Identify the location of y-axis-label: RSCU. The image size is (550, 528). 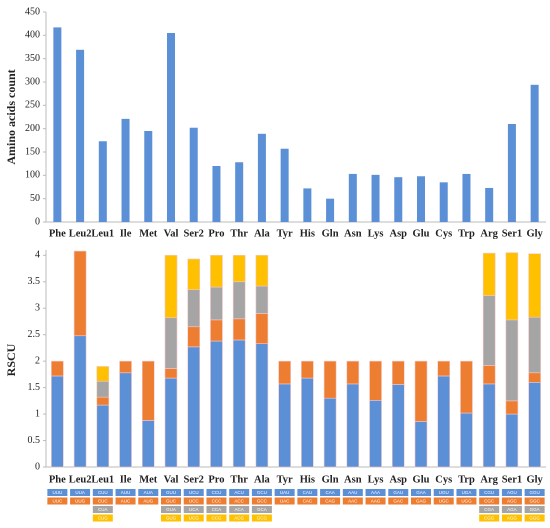
(11, 359).